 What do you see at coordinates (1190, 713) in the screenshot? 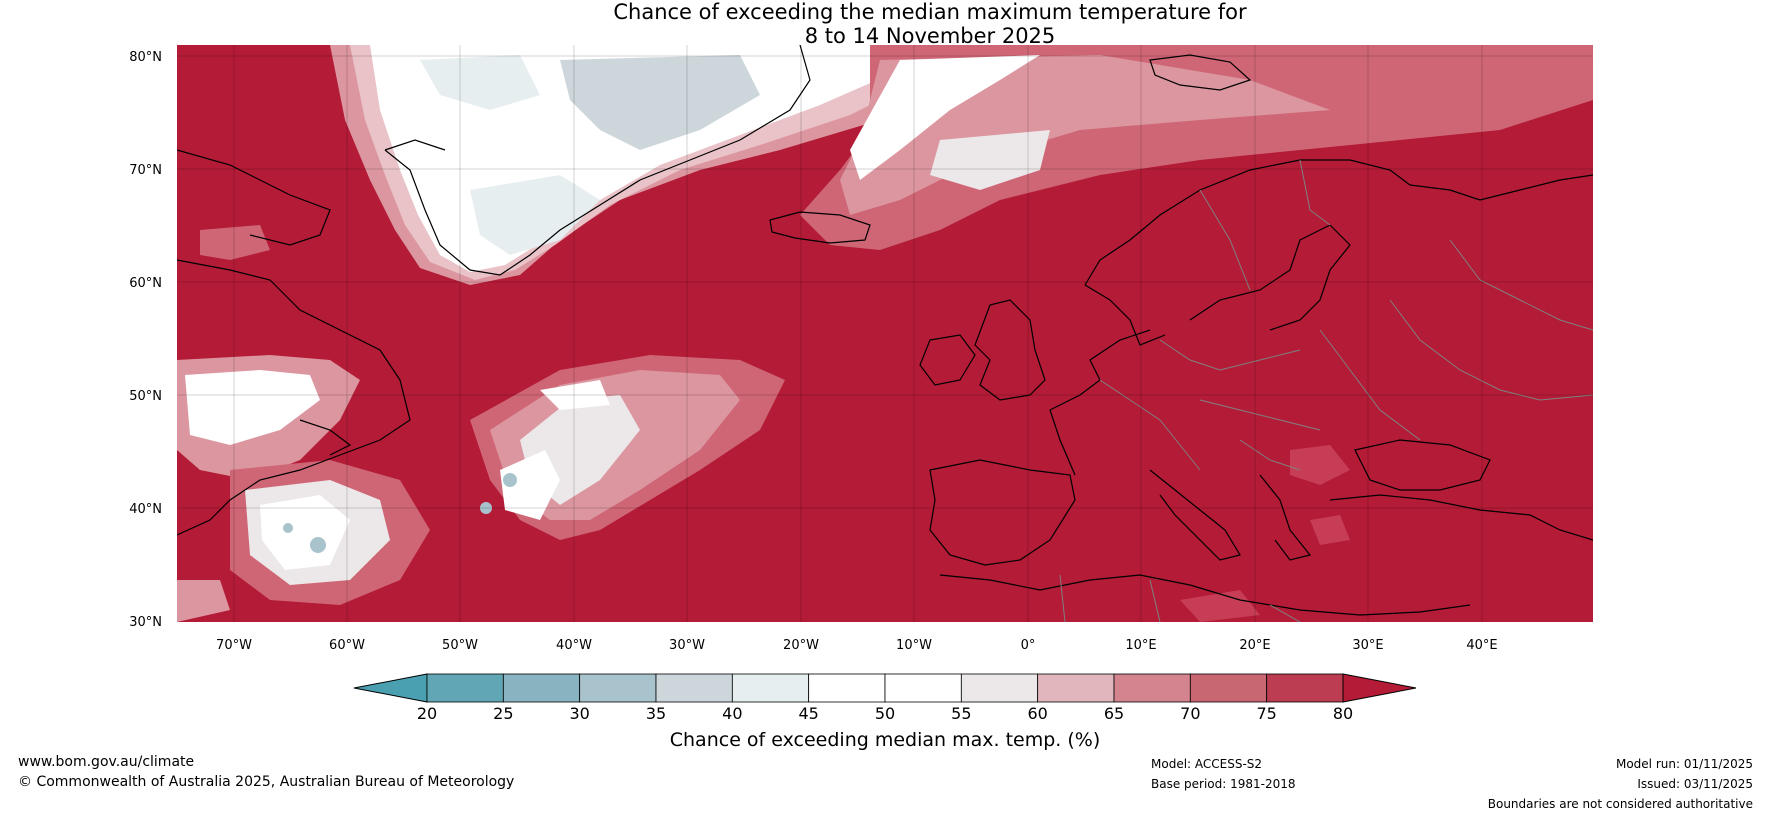
I see `colorbar-tick-70: 70` at bounding box center [1190, 713].